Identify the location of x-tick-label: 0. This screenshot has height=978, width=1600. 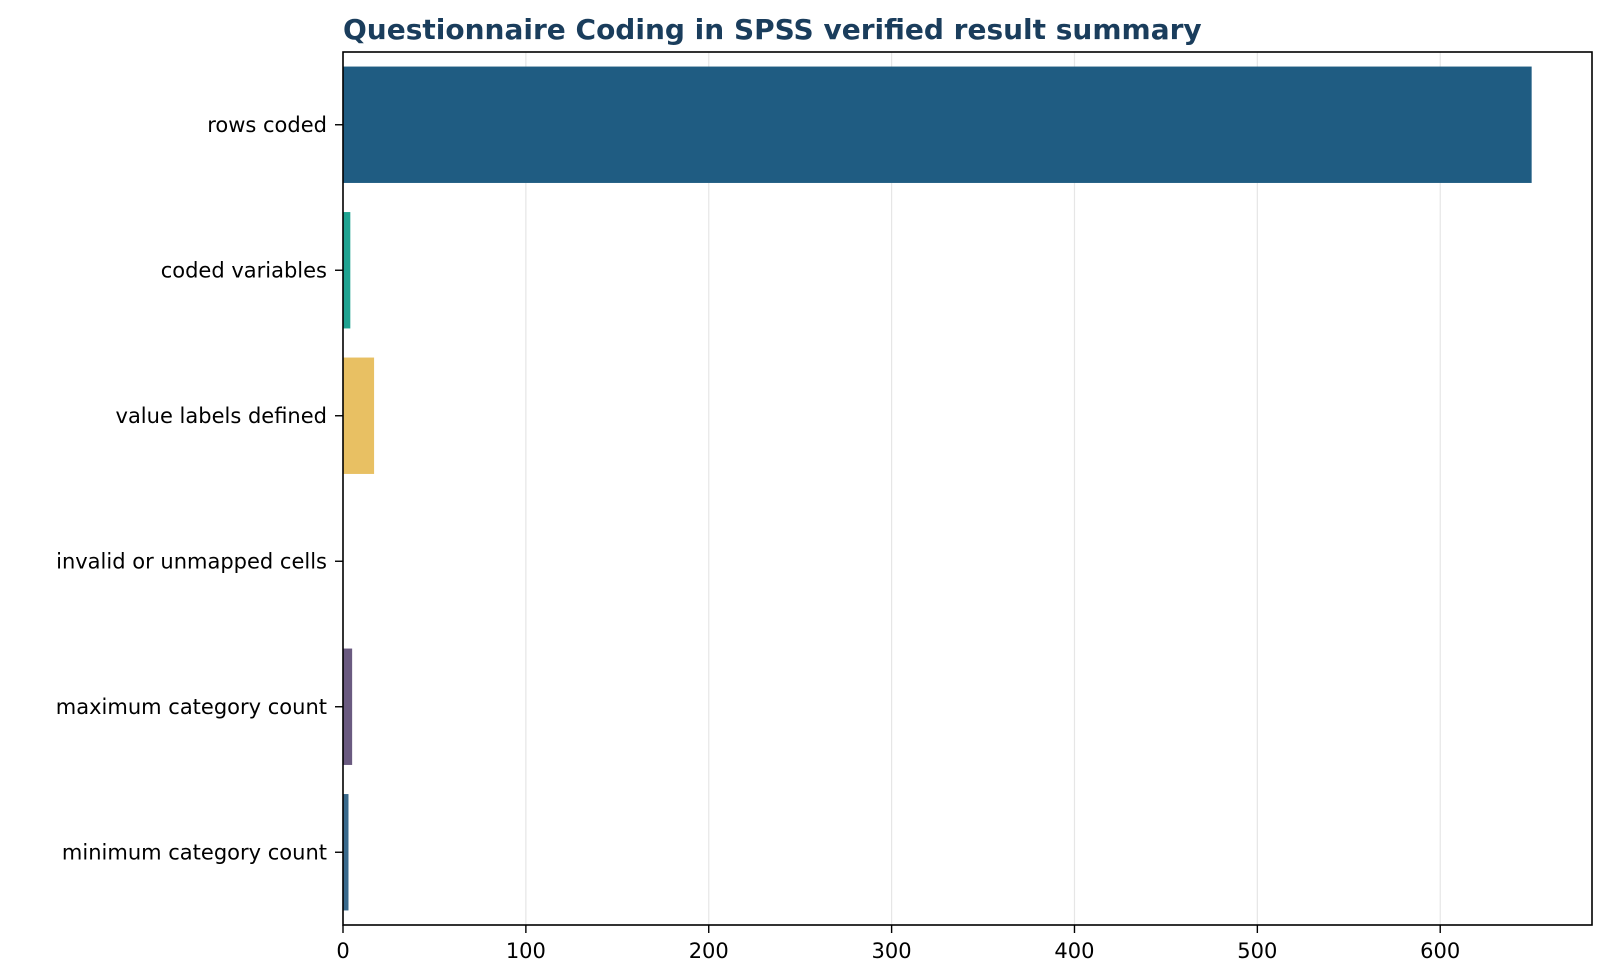
(342, 951).